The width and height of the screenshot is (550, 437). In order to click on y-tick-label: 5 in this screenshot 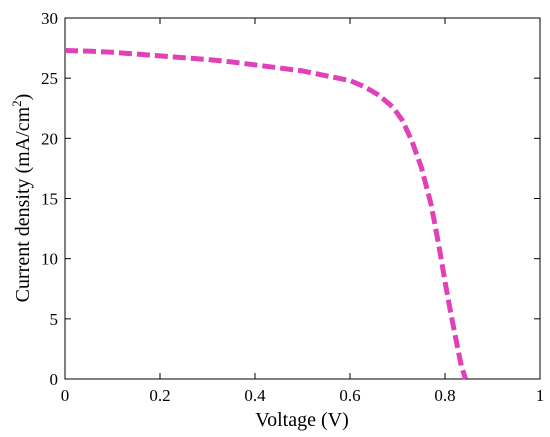, I will do `click(54, 319)`.